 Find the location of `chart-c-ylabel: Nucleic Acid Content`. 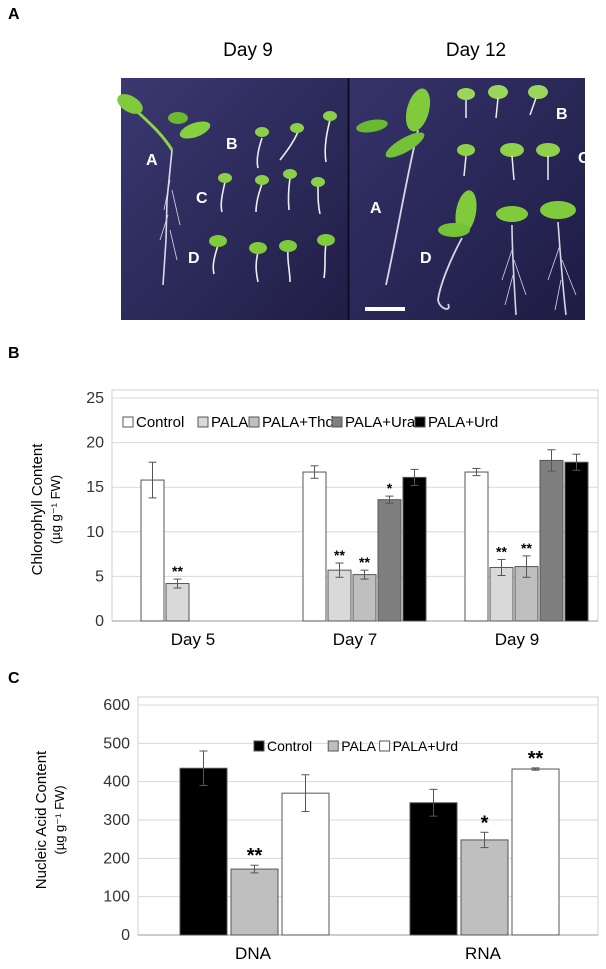

chart-c-ylabel: Nucleic Acid Content is located at coordinates (41, 819).